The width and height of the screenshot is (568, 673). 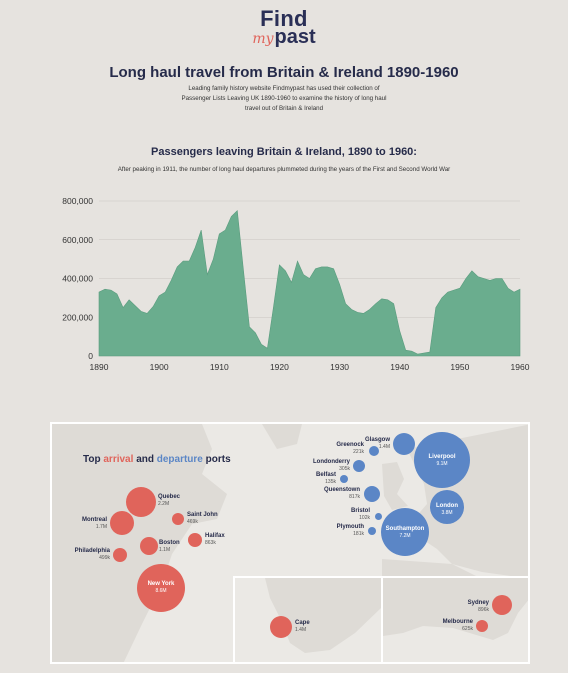 What do you see at coordinates (77, 279) in the screenshot?
I see `y-tick-label: 400,000` at bounding box center [77, 279].